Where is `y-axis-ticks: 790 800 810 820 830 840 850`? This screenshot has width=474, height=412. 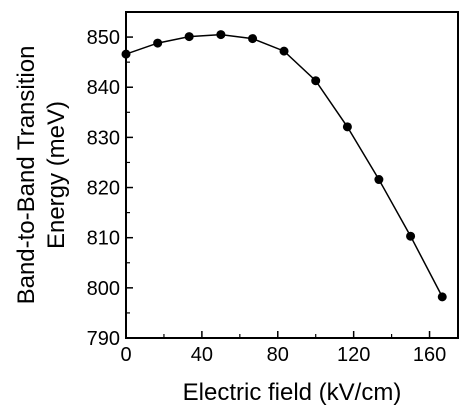
y-axis-ticks: 790 800 810 820 830 840 850 is located at coordinates (110, 188).